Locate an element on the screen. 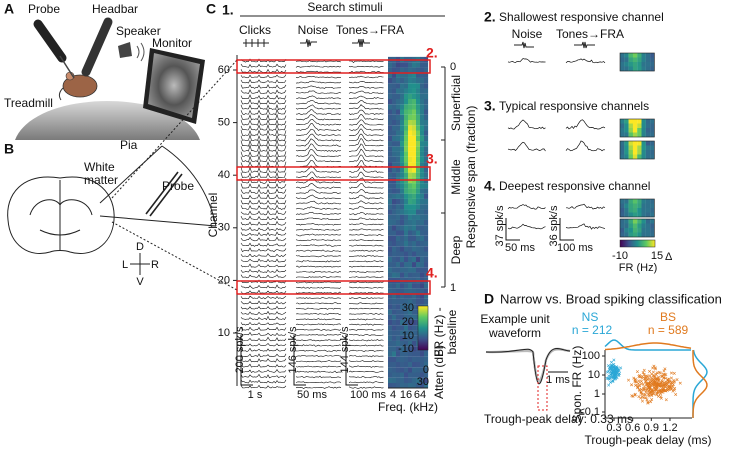 Image resolution: width=745 pixels, height=449 pixels. delay-marker is located at coordinates (542, 388).